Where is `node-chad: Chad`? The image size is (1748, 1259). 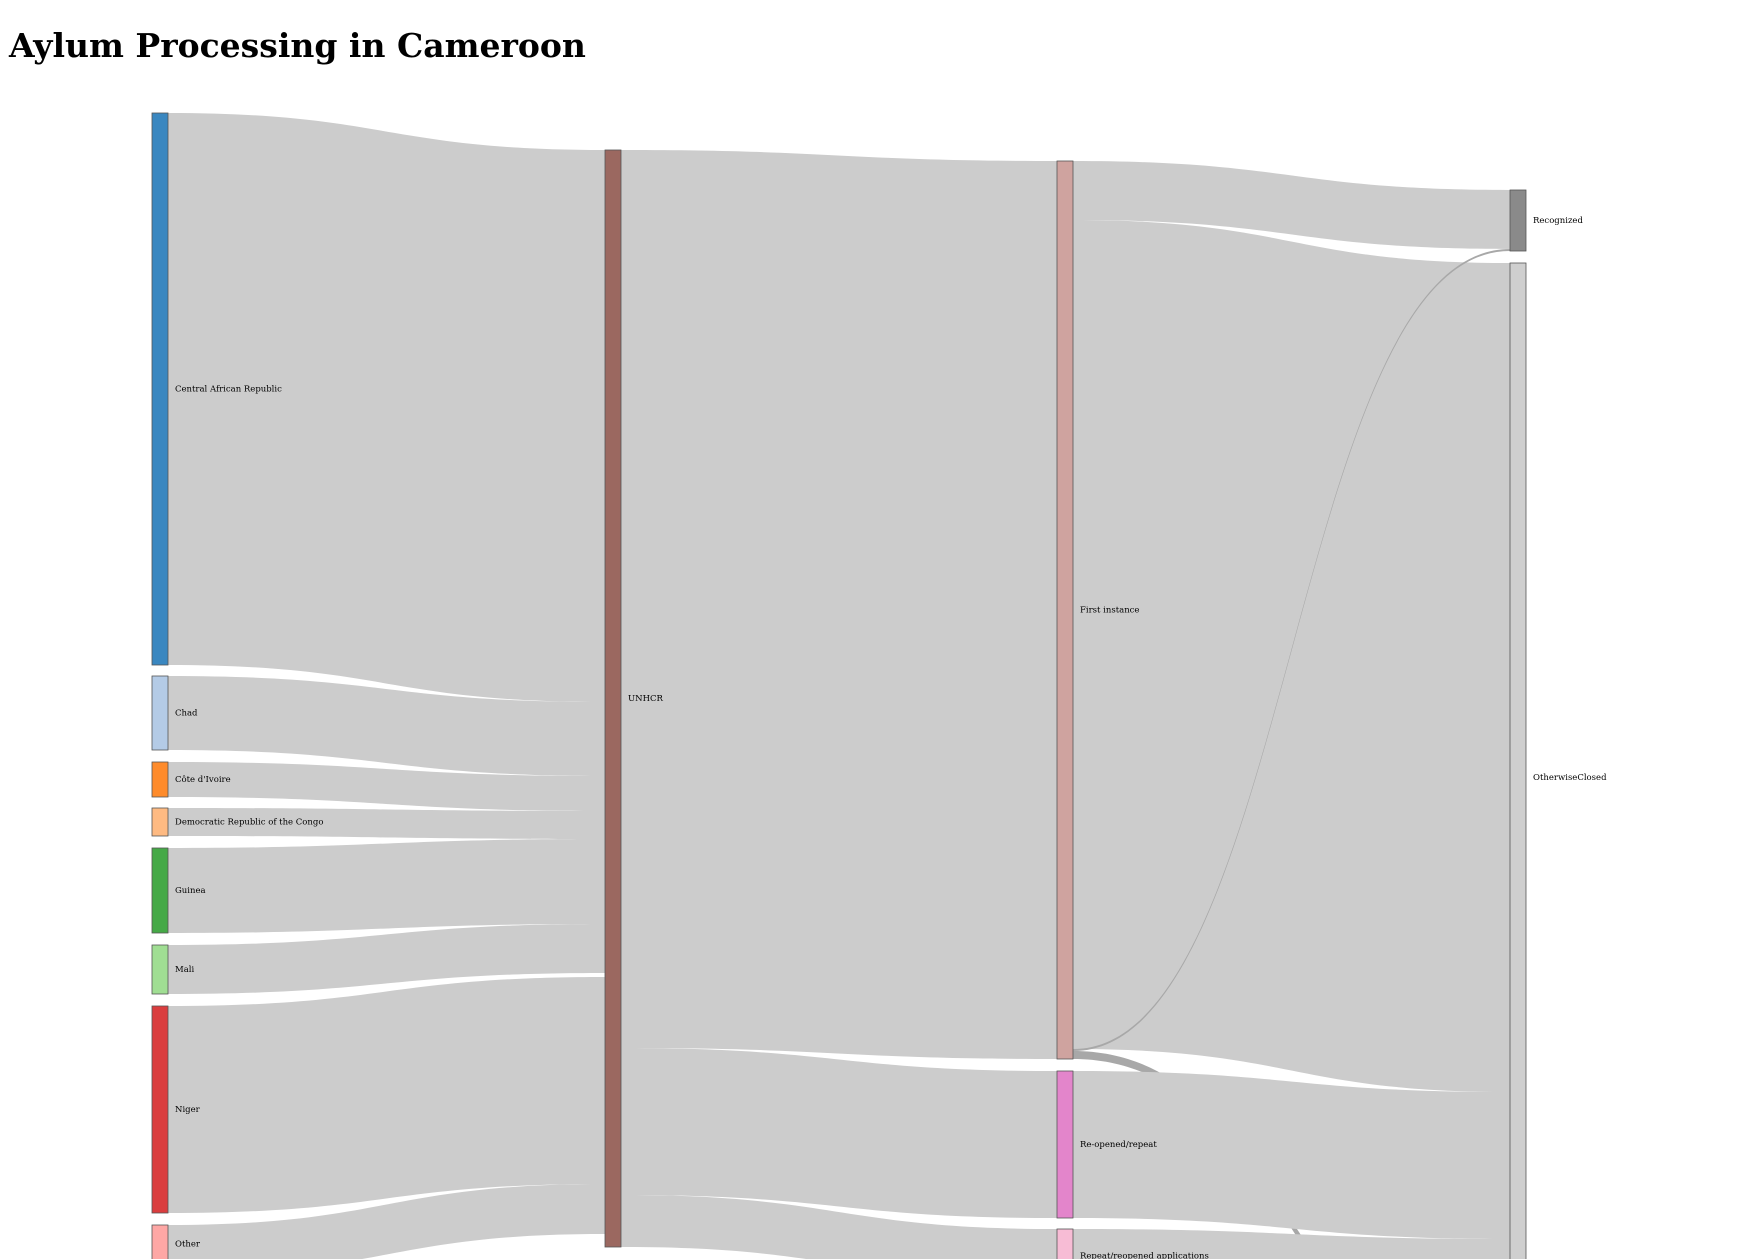
node-chad: Chad is located at coordinates (174, 713).